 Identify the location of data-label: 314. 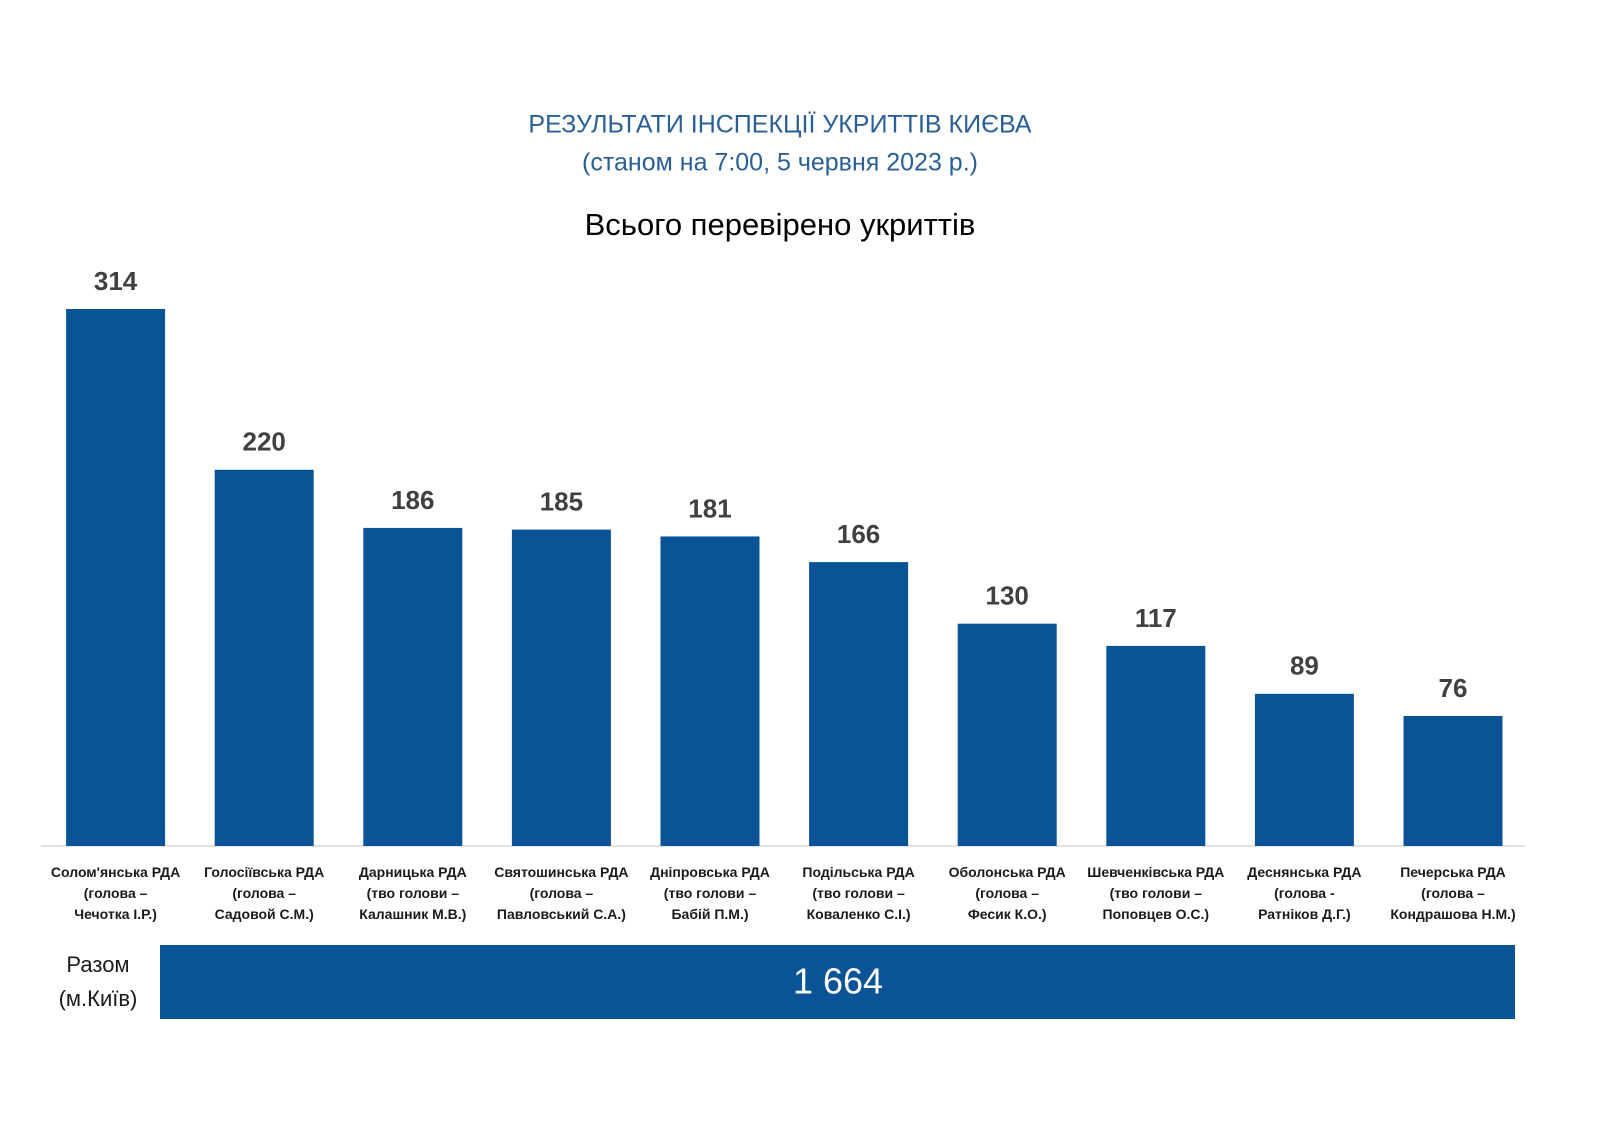
(116, 281).